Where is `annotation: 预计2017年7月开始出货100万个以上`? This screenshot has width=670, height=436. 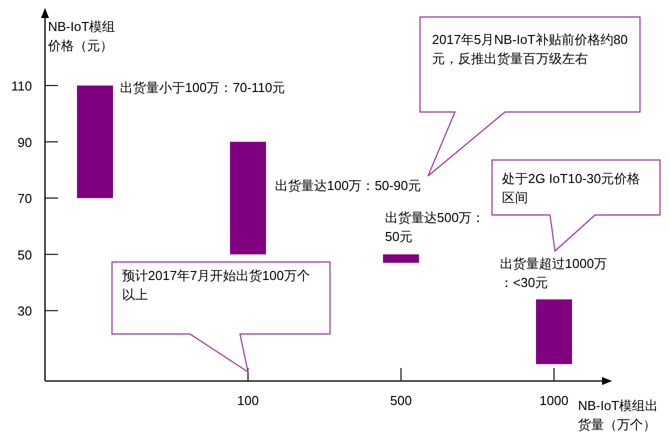 annotation: 预计2017年7月开始出货100万个以上 is located at coordinates (216, 285).